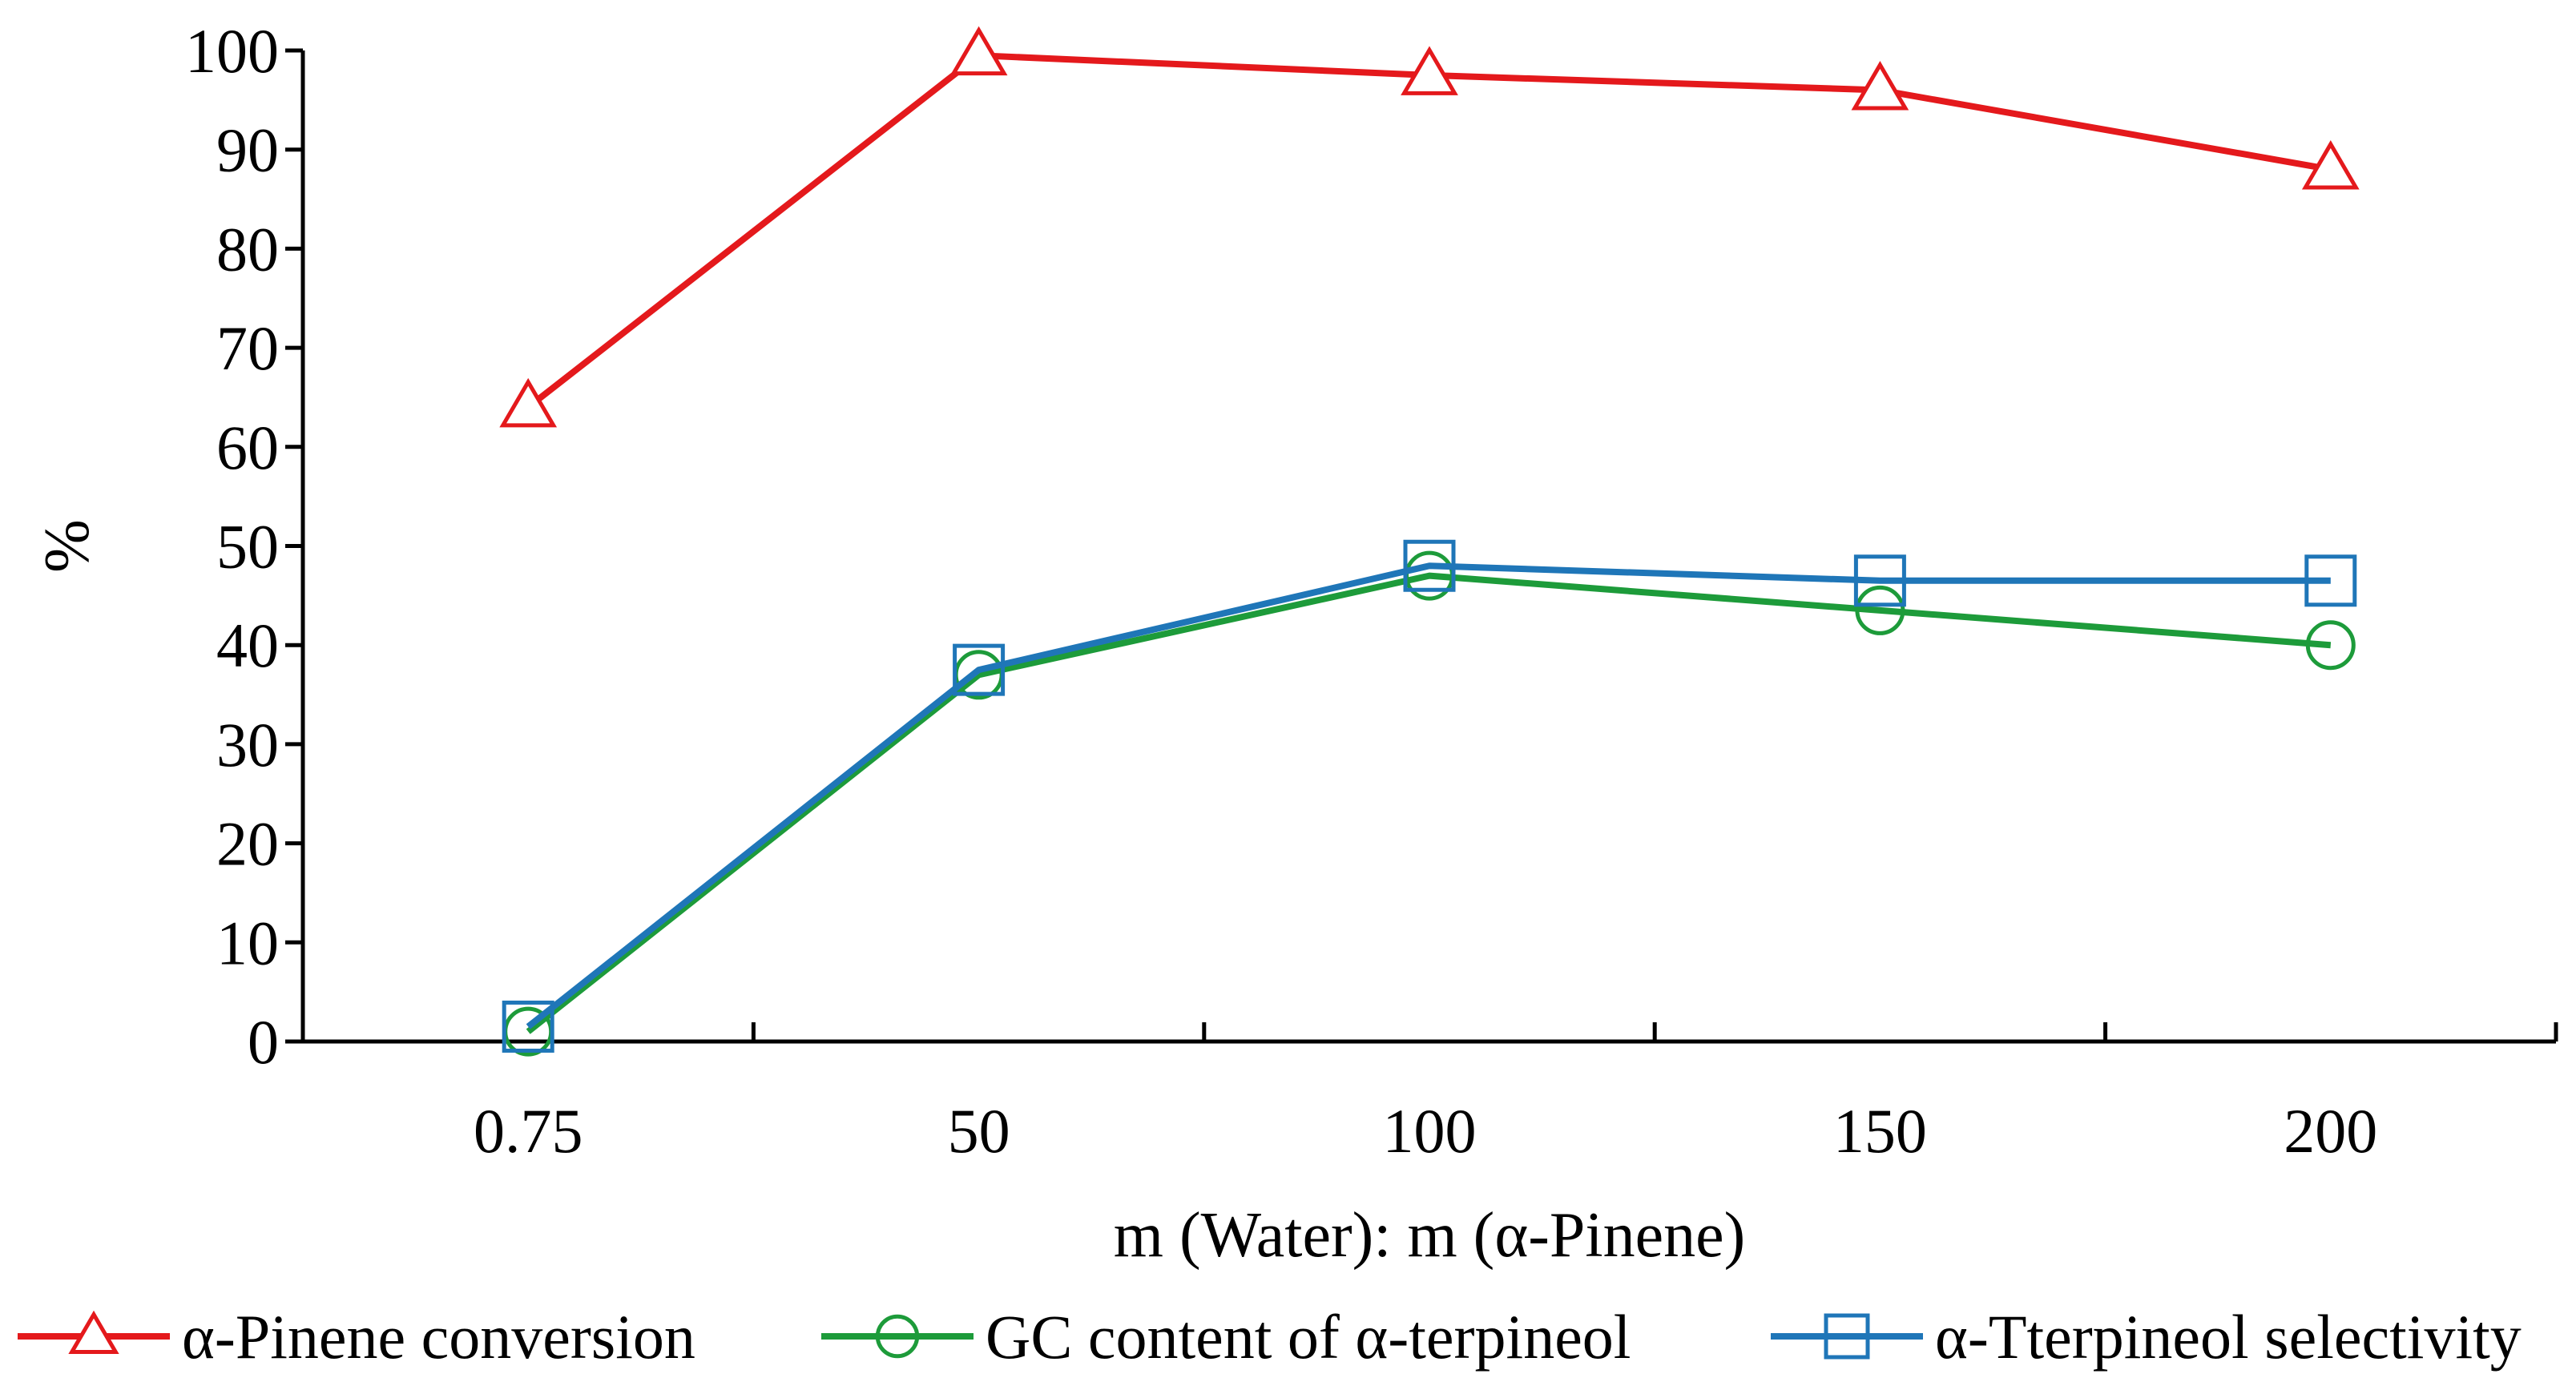 The image size is (2576, 1386). I want to click on legend-item: α-Tterpineol selectivity, so click(2146, 1337).